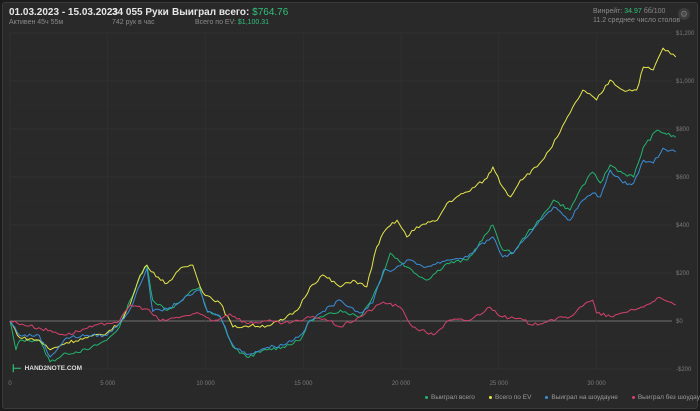 This screenshot has height=411, width=700. I want to click on winrate-label: Винрейт:, so click(608, 11).